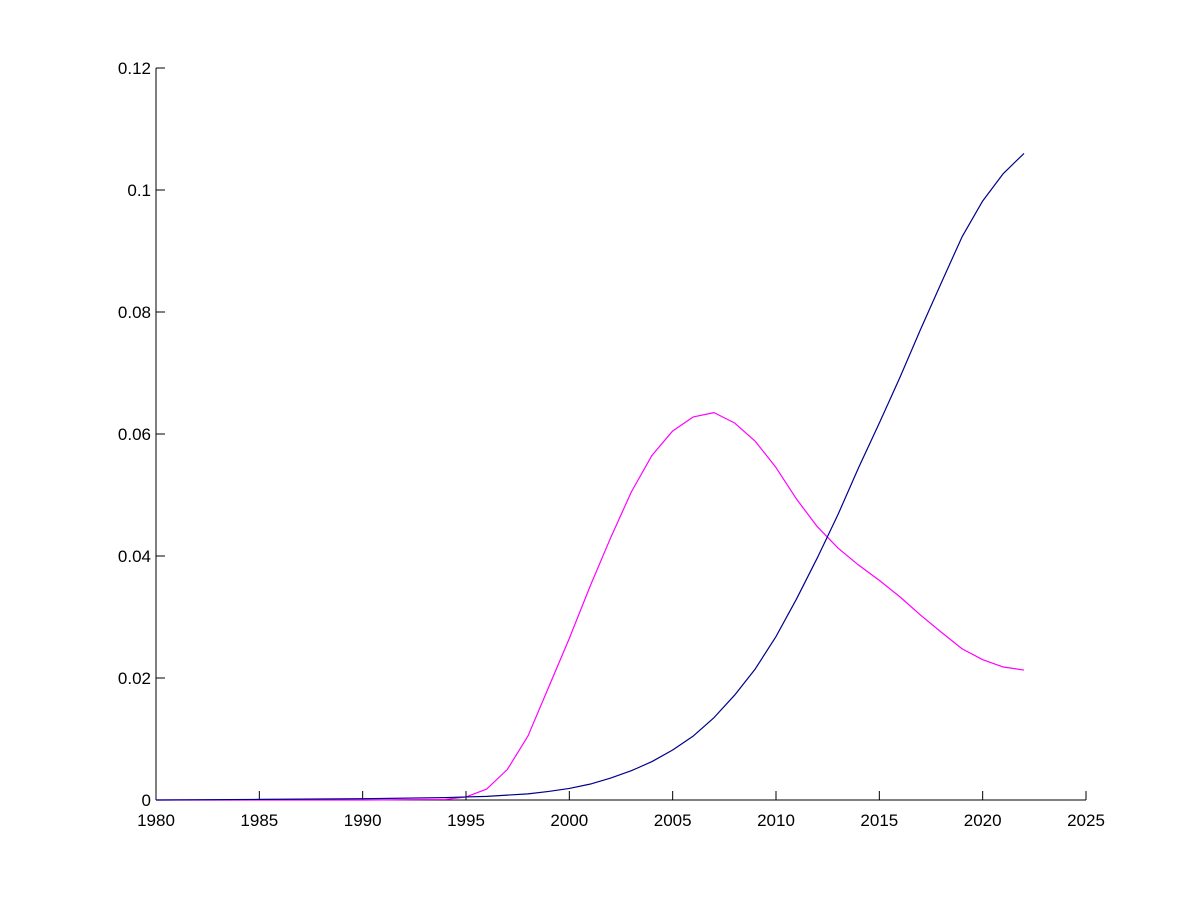 The image size is (1200, 905). Describe the element at coordinates (259, 820) in the screenshot. I see `x-tick-label: 1985` at that location.